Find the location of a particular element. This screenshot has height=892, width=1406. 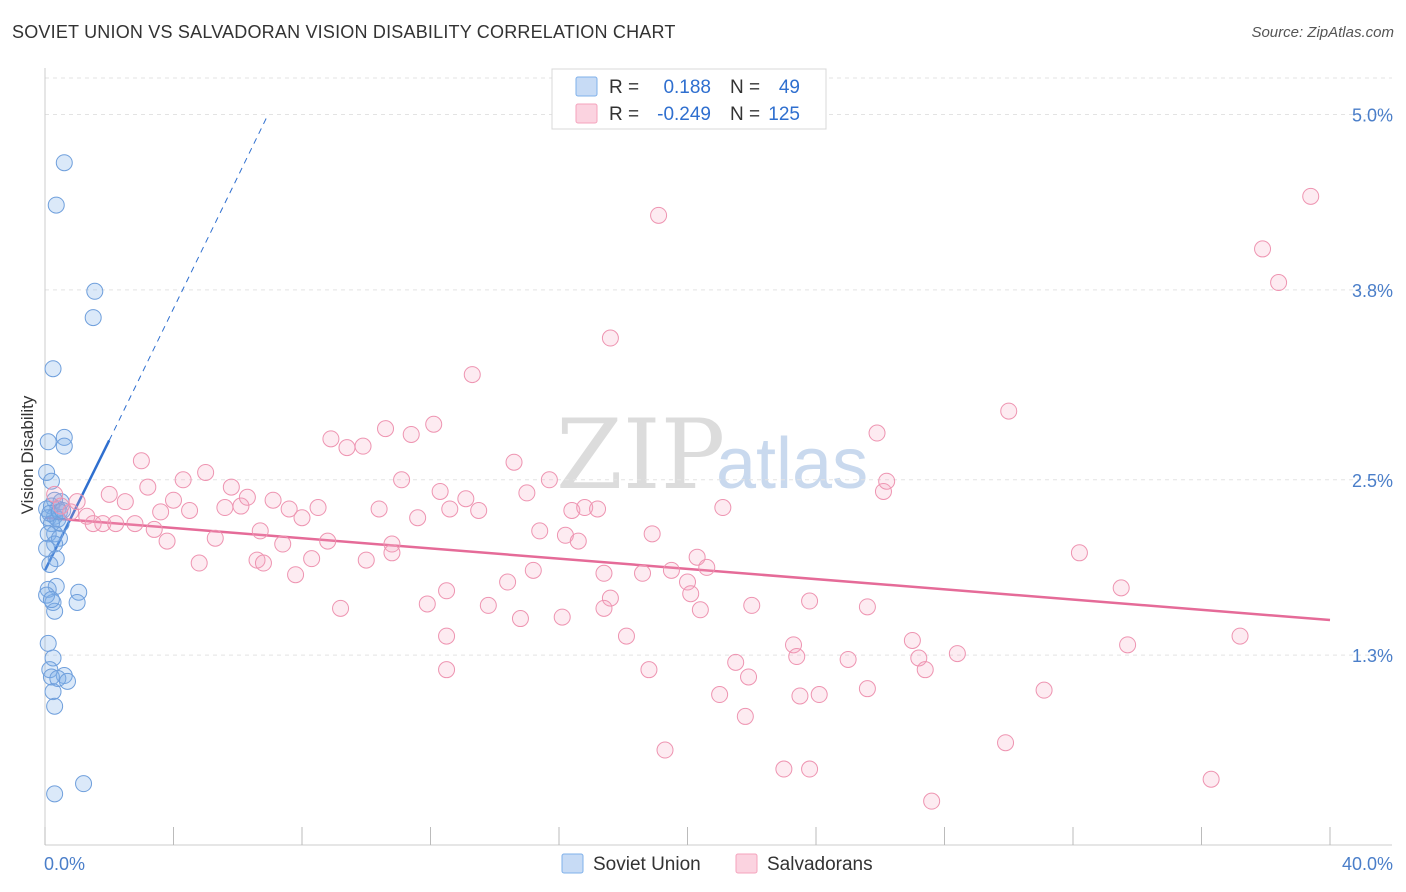

bottom-legend-label-salvadoran: Salvadorans is located at coordinates (820, 864).